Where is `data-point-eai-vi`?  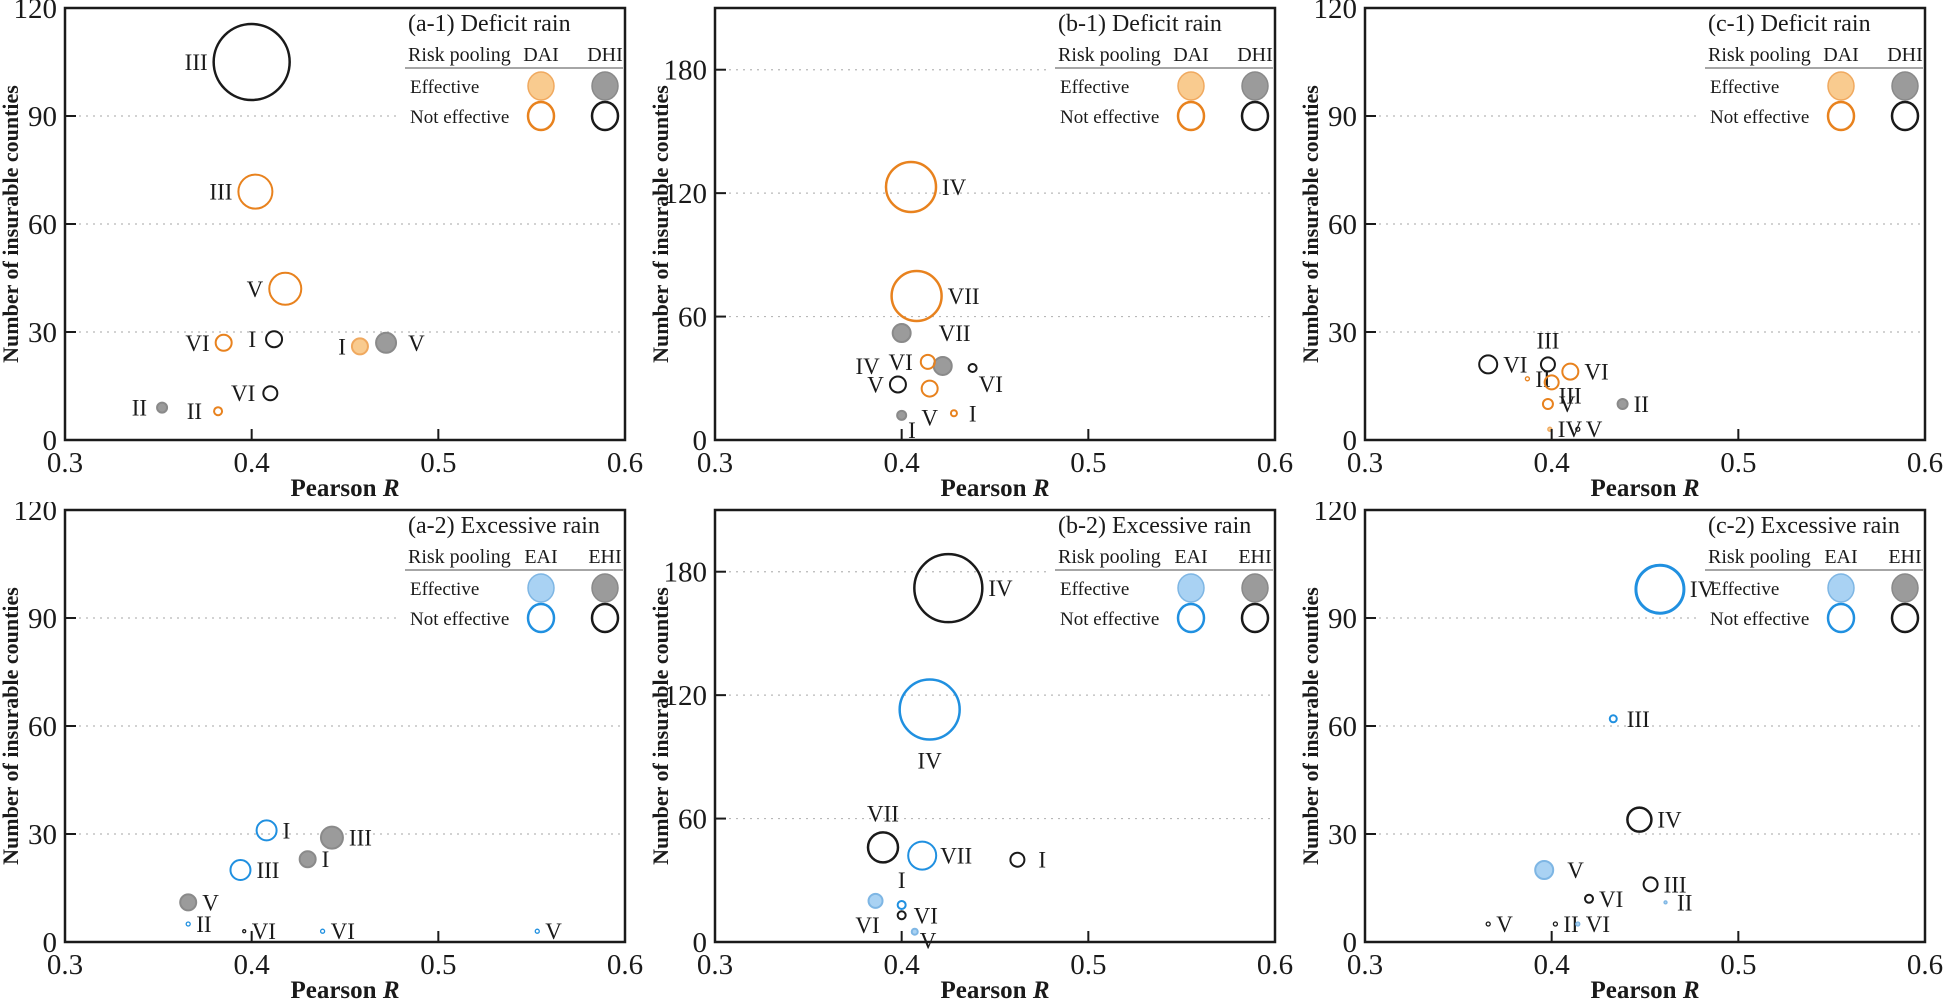
data-point-eai-vi is located at coordinates (875, 900).